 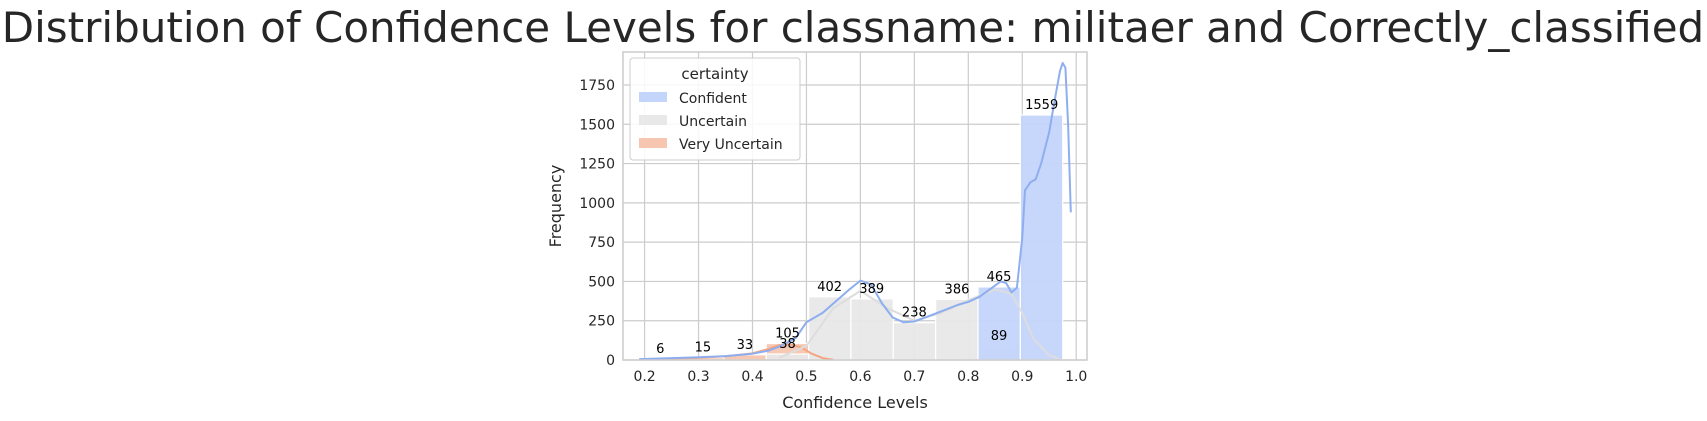 What do you see at coordinates (653, 97) in the screenshot?
I see `legend-swatch-confident` at bounding box center [653, 97].